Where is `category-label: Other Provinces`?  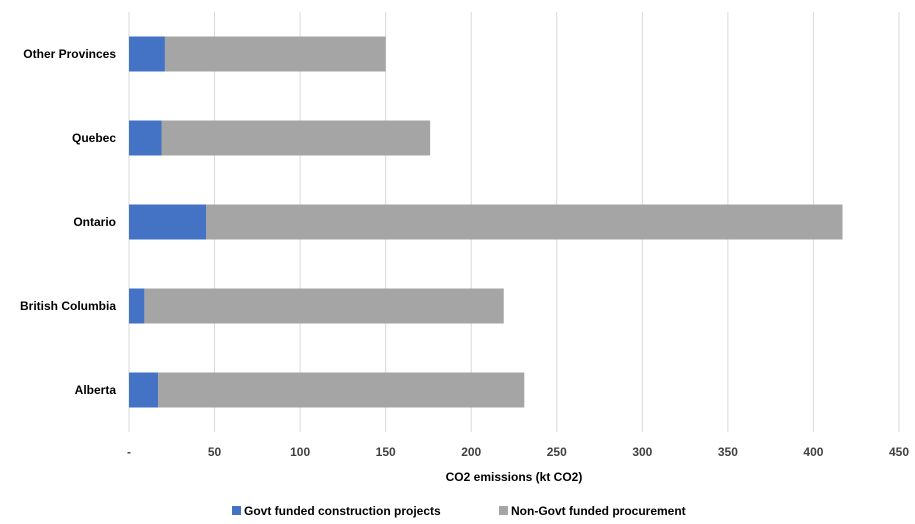 category-label: Other Provinces is located at coordinates (69, 54).